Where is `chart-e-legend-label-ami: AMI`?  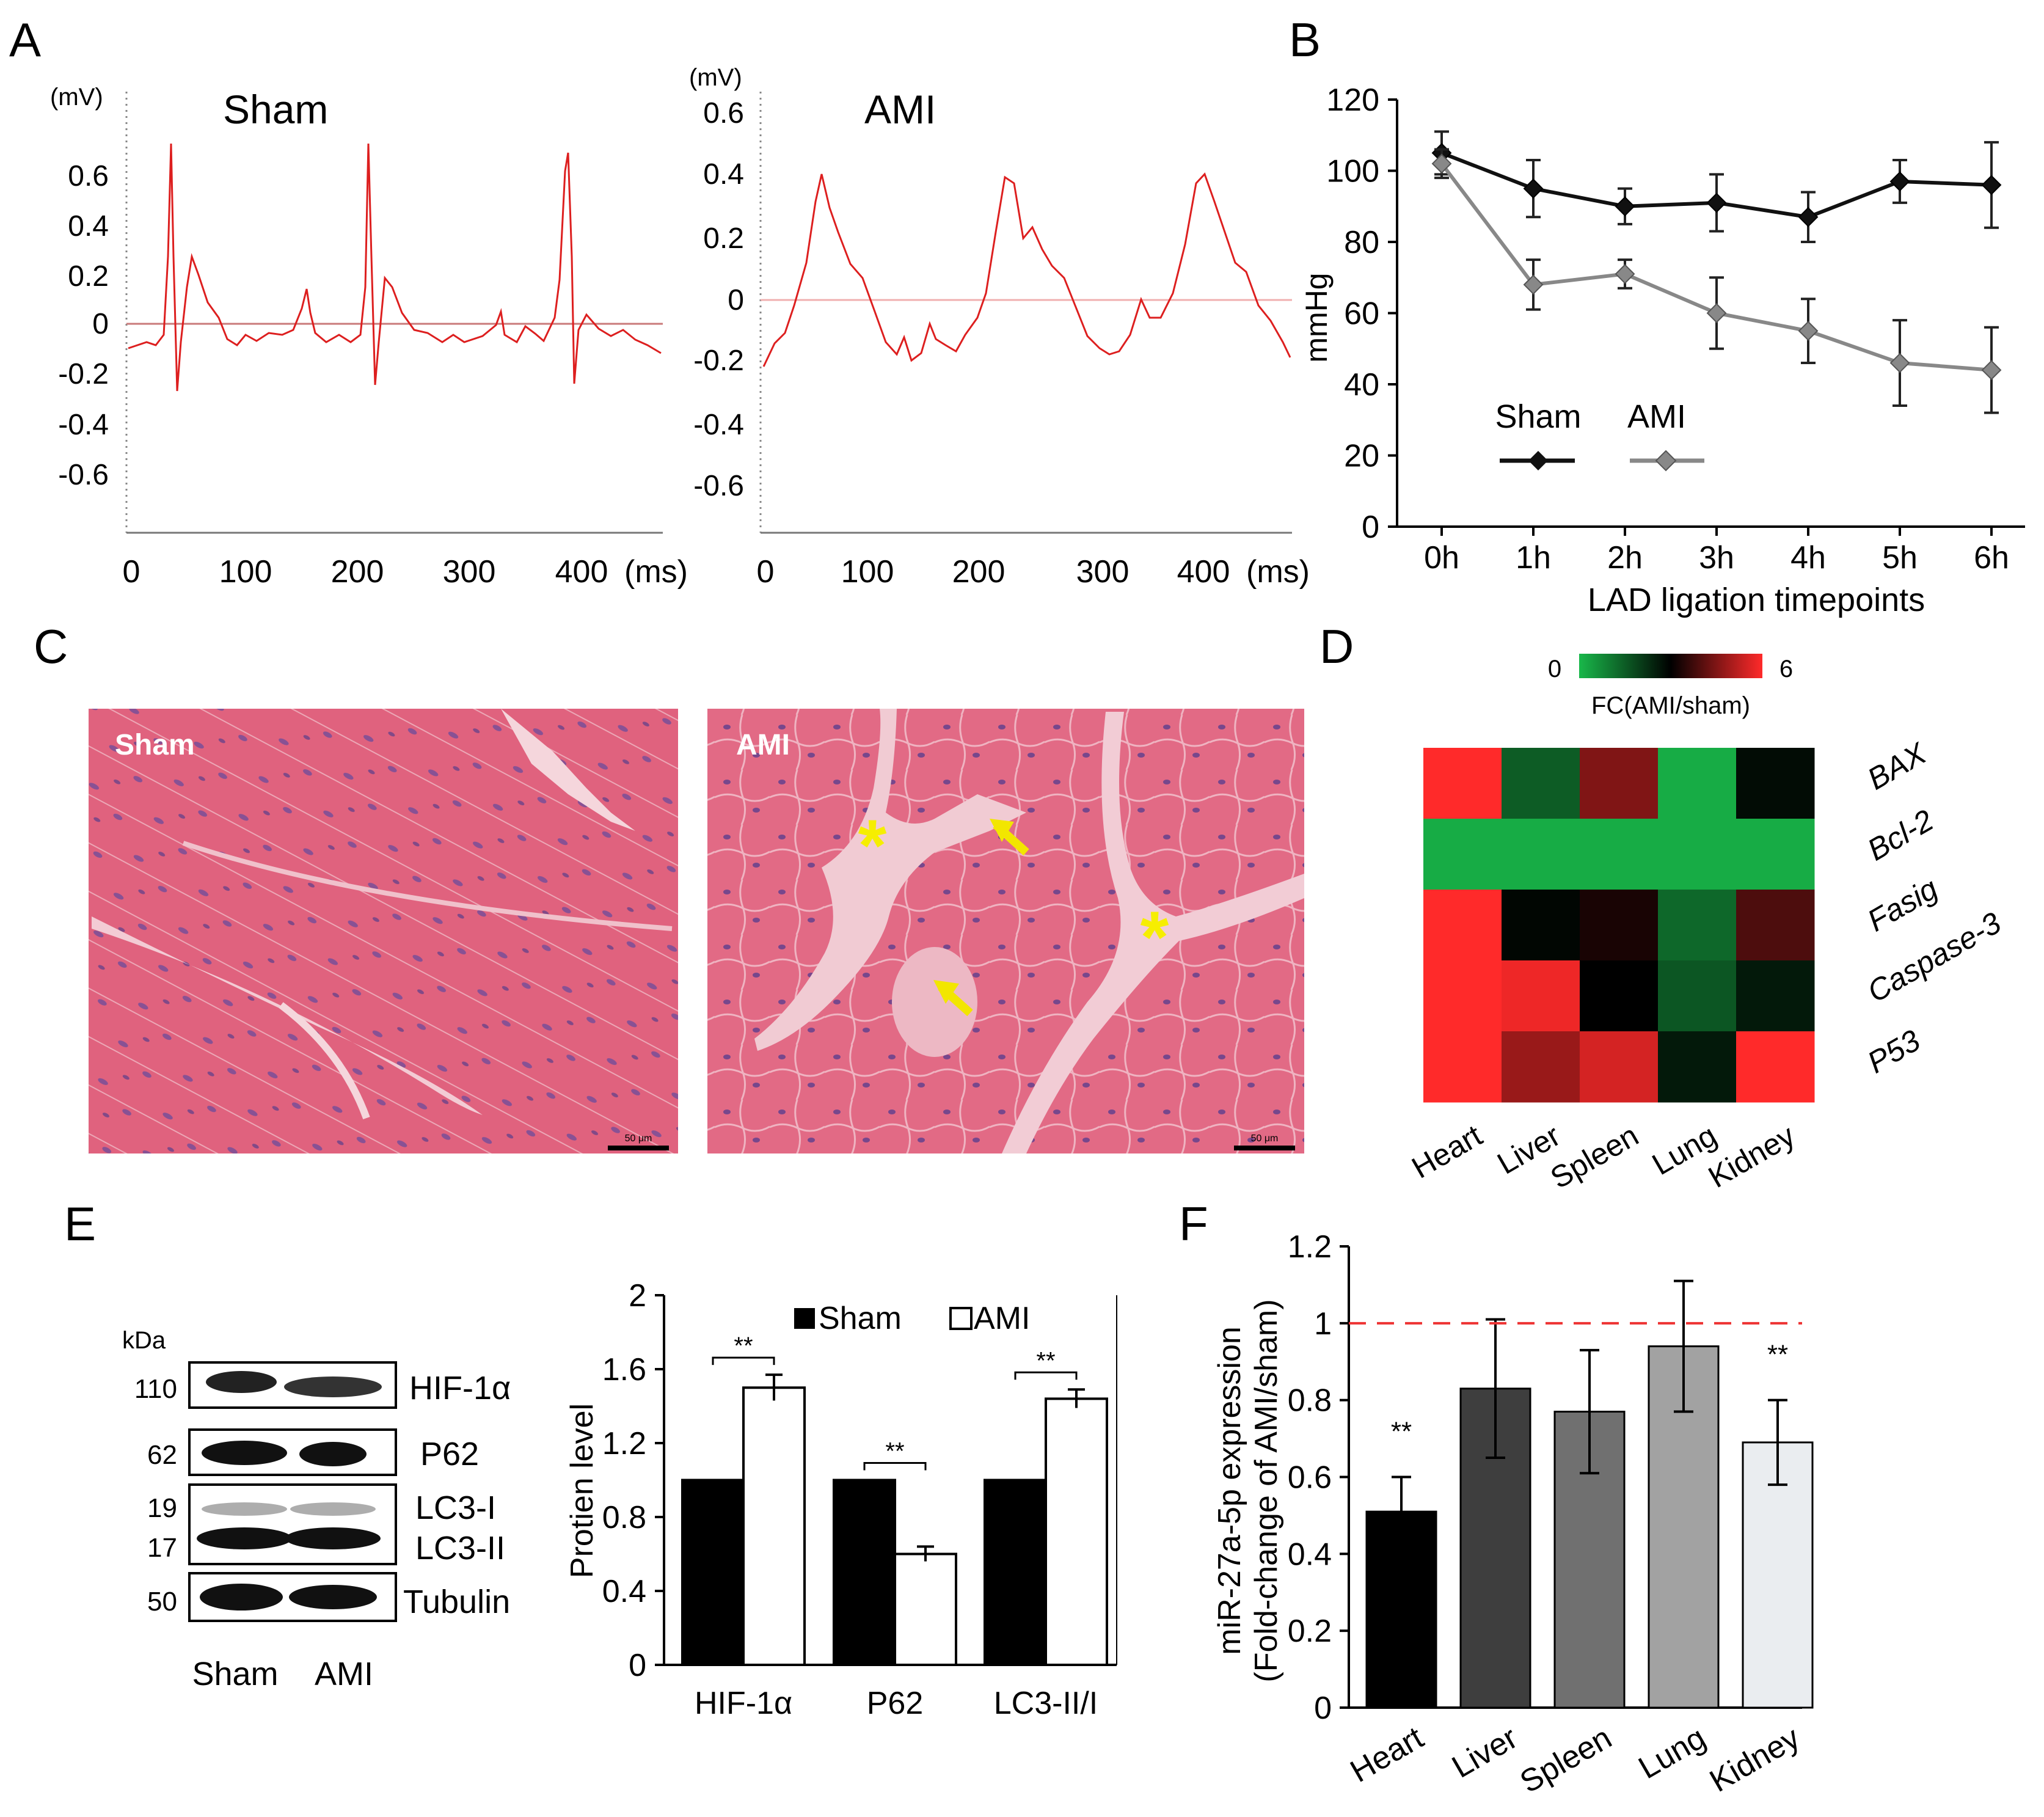
chart-e-legend-label-ami: AMI is located at coordinates (1002, 1318).